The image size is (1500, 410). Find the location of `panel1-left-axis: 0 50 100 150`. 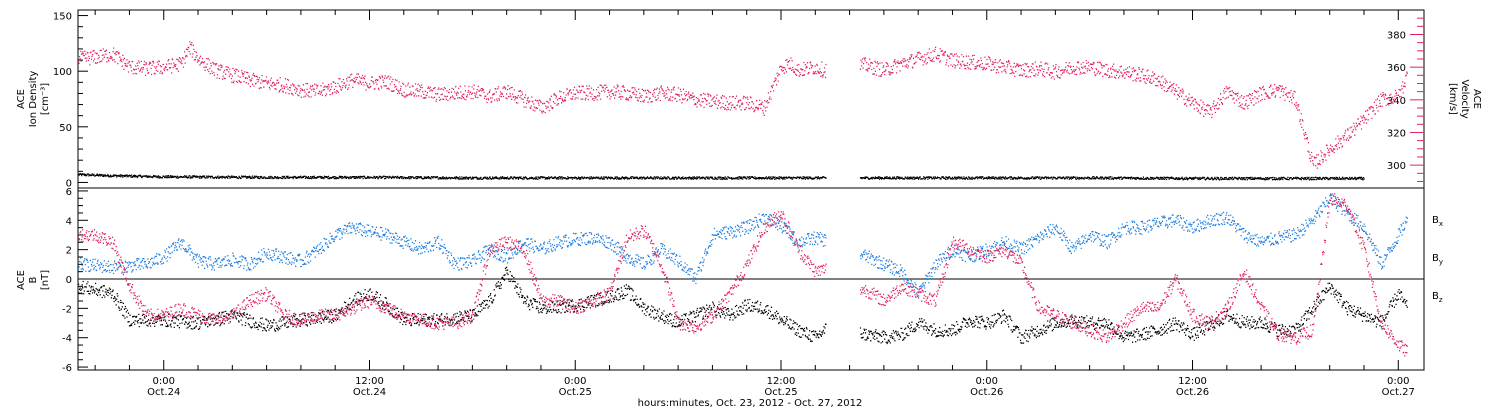

panel1-left-axis: 0 50 100 150 is located at coordinates (70, 100).